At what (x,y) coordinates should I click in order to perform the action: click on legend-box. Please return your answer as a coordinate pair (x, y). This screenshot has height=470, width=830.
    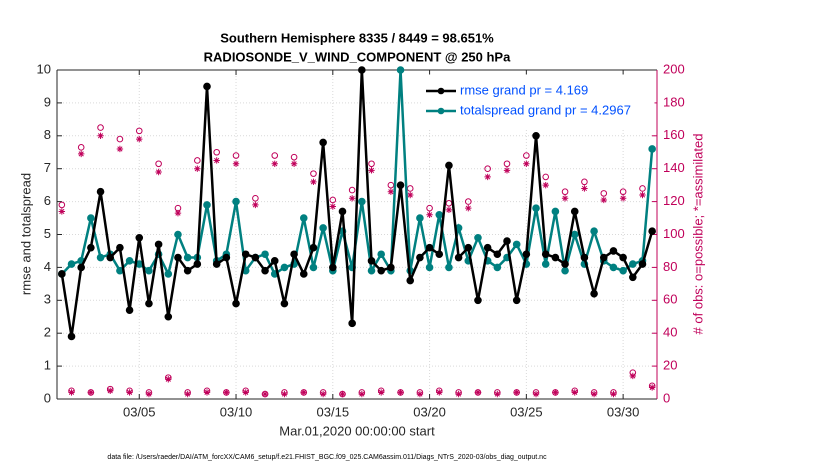
    Looking at the image, I should click on (538, 102).